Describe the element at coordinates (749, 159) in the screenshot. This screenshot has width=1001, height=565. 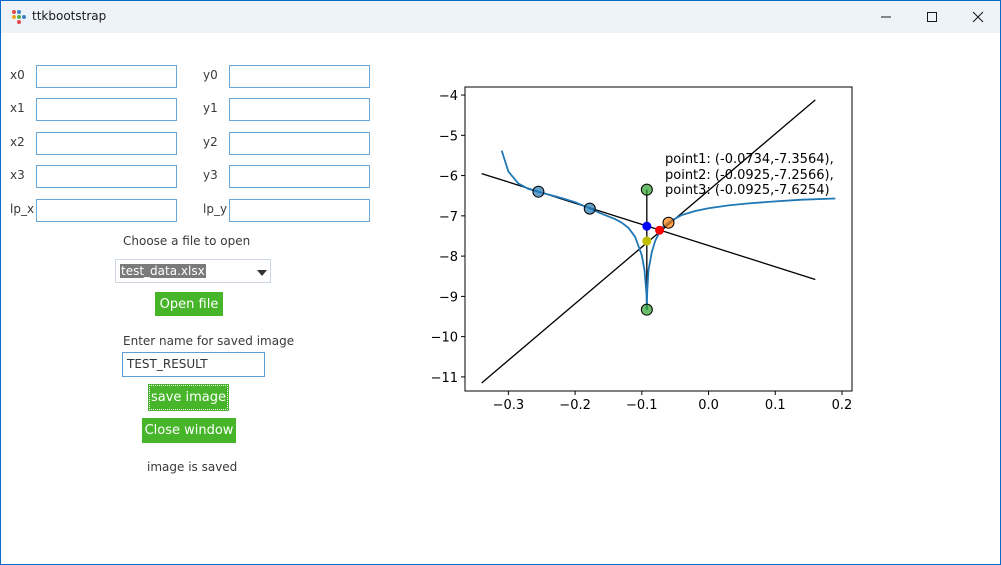
I see `annotation-line-1: point1: (-0.0734,-7.3564),` at that location.